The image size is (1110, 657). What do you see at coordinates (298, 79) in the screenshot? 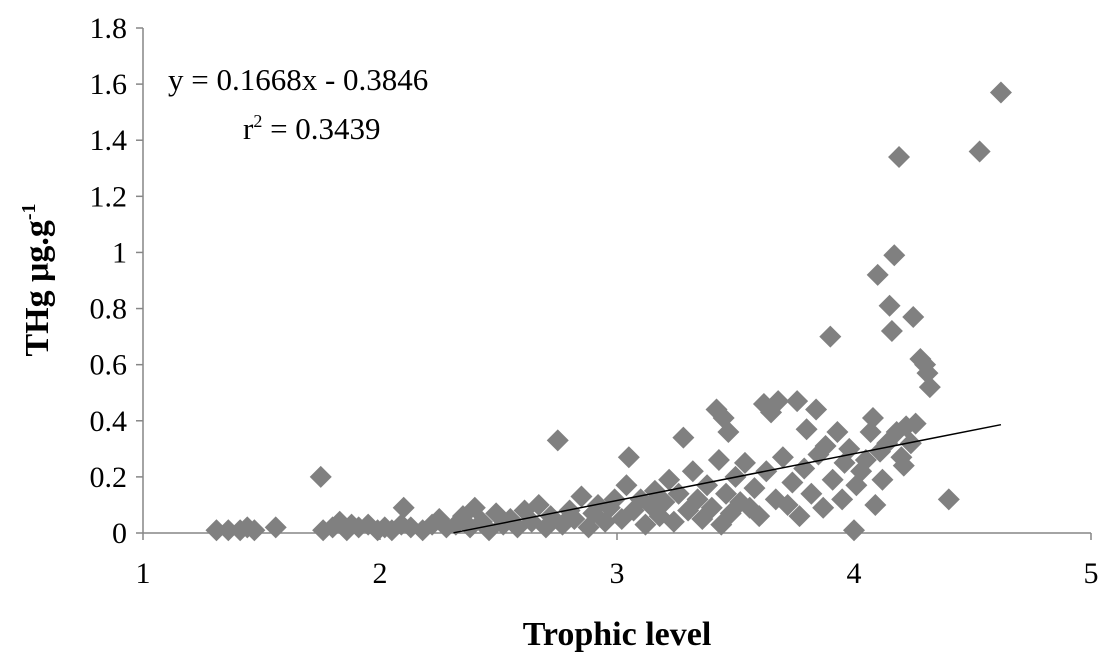
I see `equation-label: y = 0.1668x - 0.3846` at bounding box center [298, 79].